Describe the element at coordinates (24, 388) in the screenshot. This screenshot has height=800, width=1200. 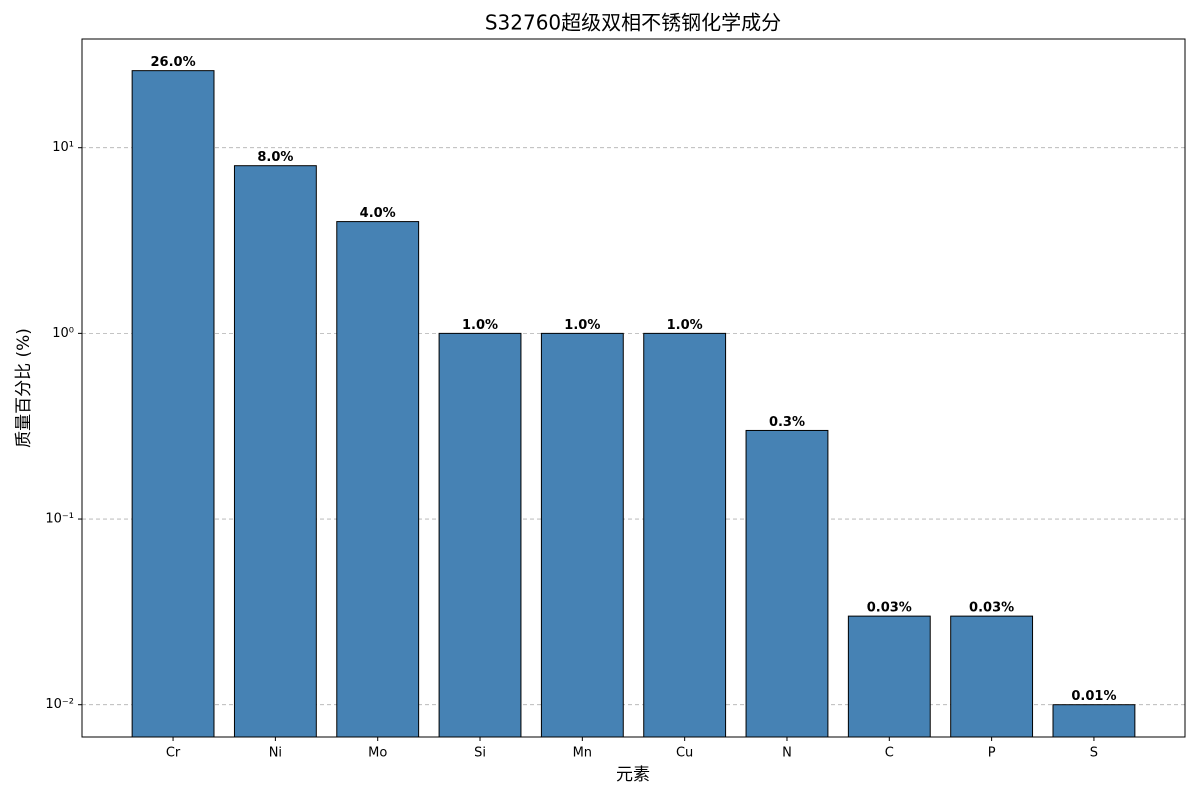
I see `y-axis-label: 质量百分比 (%)` at that location.